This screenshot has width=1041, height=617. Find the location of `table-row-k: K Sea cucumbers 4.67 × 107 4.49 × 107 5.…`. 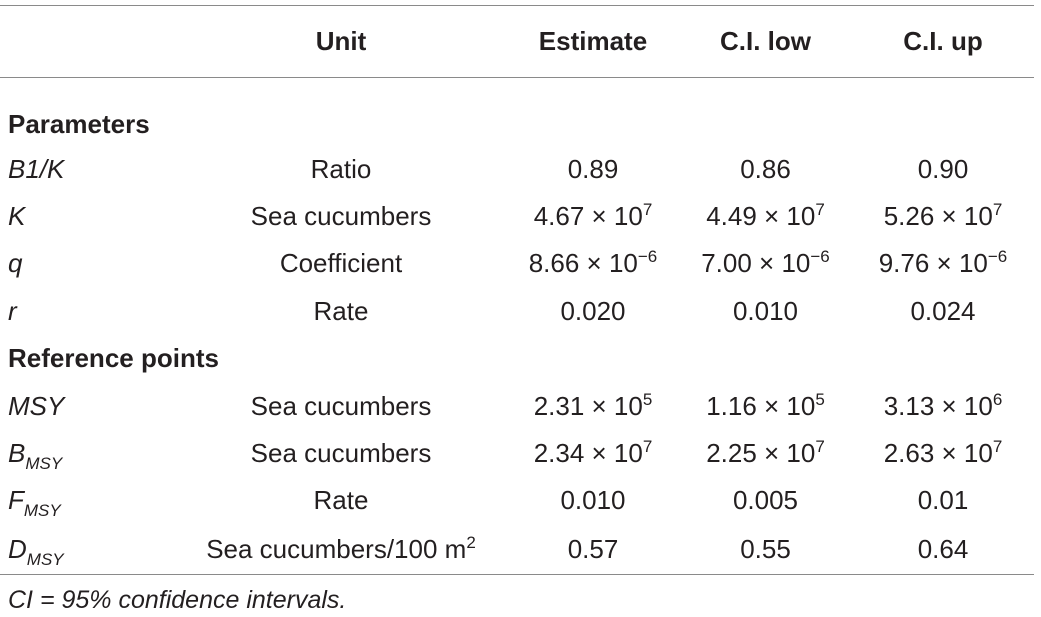

table-row-k: K Sea cucumbers 4.67 × 107 4.49 × 107 5.… is located at coordinates (517, 216).